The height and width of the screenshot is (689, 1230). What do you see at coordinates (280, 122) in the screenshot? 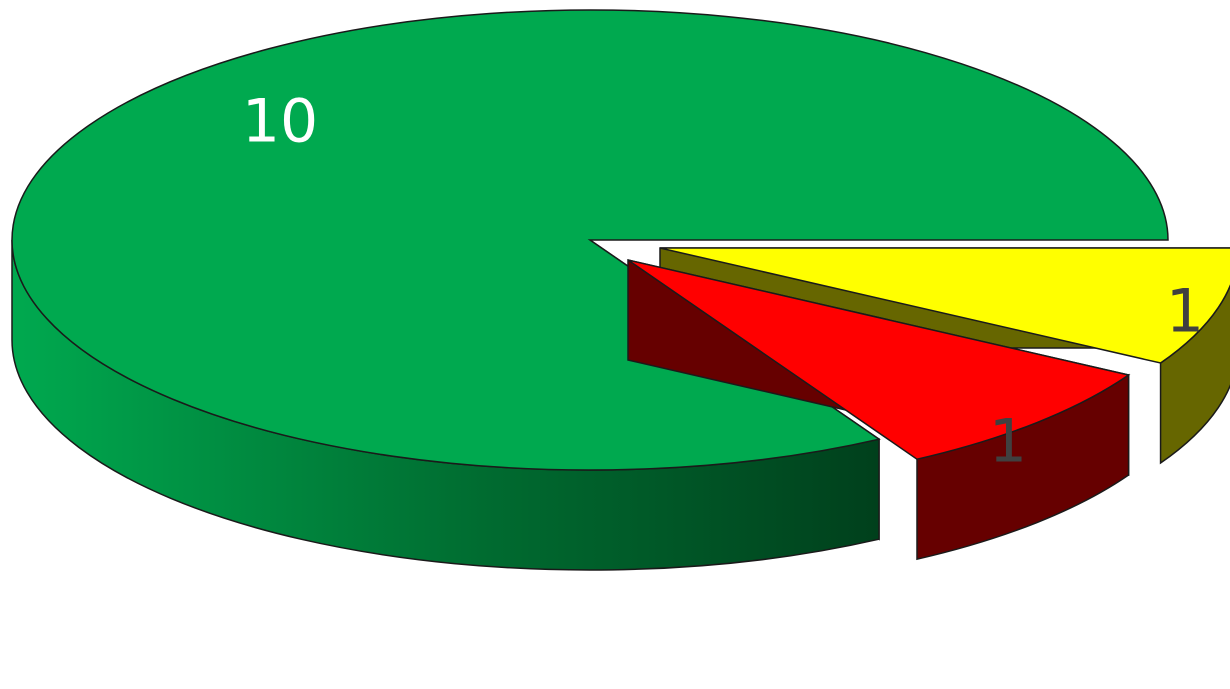
I see `slice-green-label: 10` at bounding box center [280, 122].